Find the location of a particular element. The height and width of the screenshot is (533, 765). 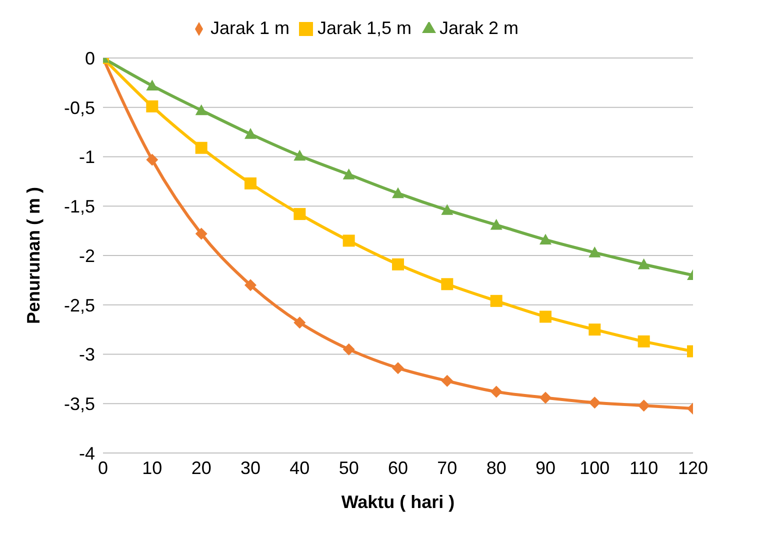

y-tick-label: -4 is located at coordinates (86, 453).